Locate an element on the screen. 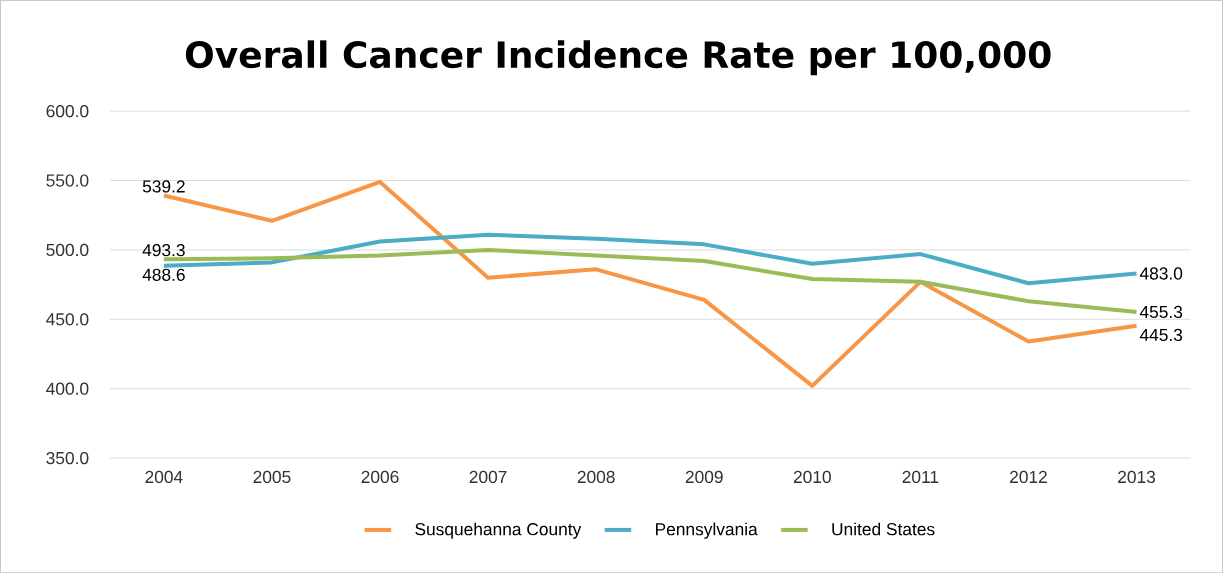 The height and width of the screenshot is (573, 1223). x-tick-label: 2008 is located at coordinates (596, 476).